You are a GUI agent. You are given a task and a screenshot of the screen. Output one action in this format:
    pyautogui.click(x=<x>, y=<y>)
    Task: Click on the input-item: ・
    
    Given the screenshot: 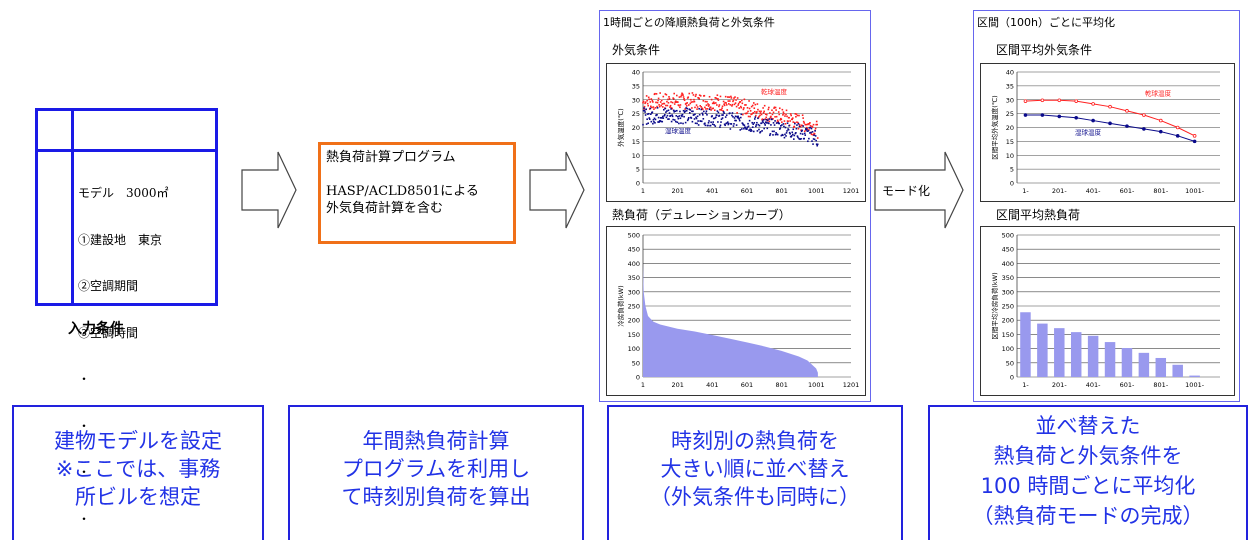 What is the action you would take?
    pyautogui.click(x=84, y=518)
    